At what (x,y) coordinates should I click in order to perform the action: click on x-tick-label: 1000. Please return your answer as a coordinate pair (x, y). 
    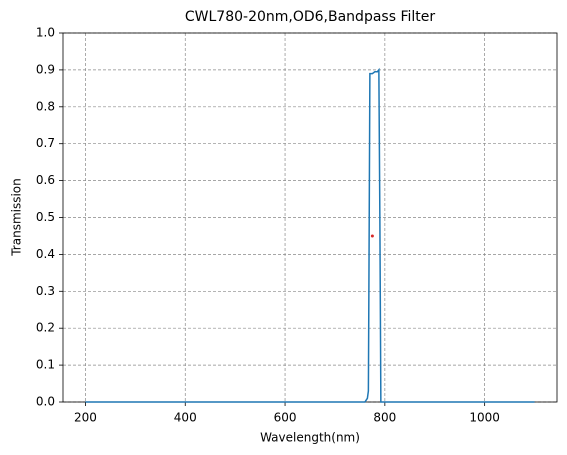
    Looking at the image, I should click on (484, 418).